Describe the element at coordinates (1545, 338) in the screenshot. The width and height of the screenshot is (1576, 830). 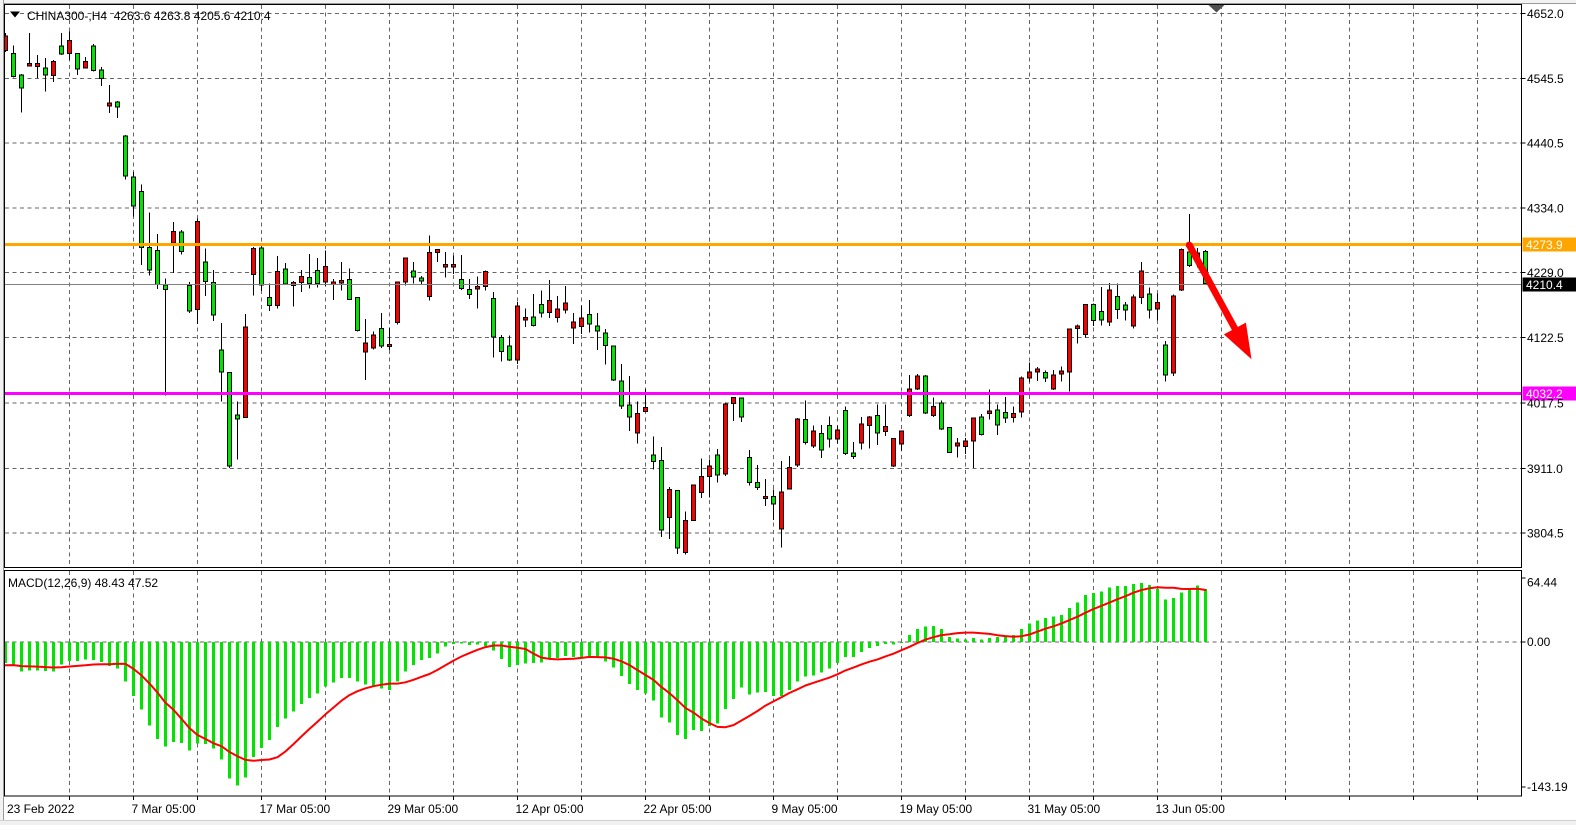
I see `svg-text: 4122.5` at that location.